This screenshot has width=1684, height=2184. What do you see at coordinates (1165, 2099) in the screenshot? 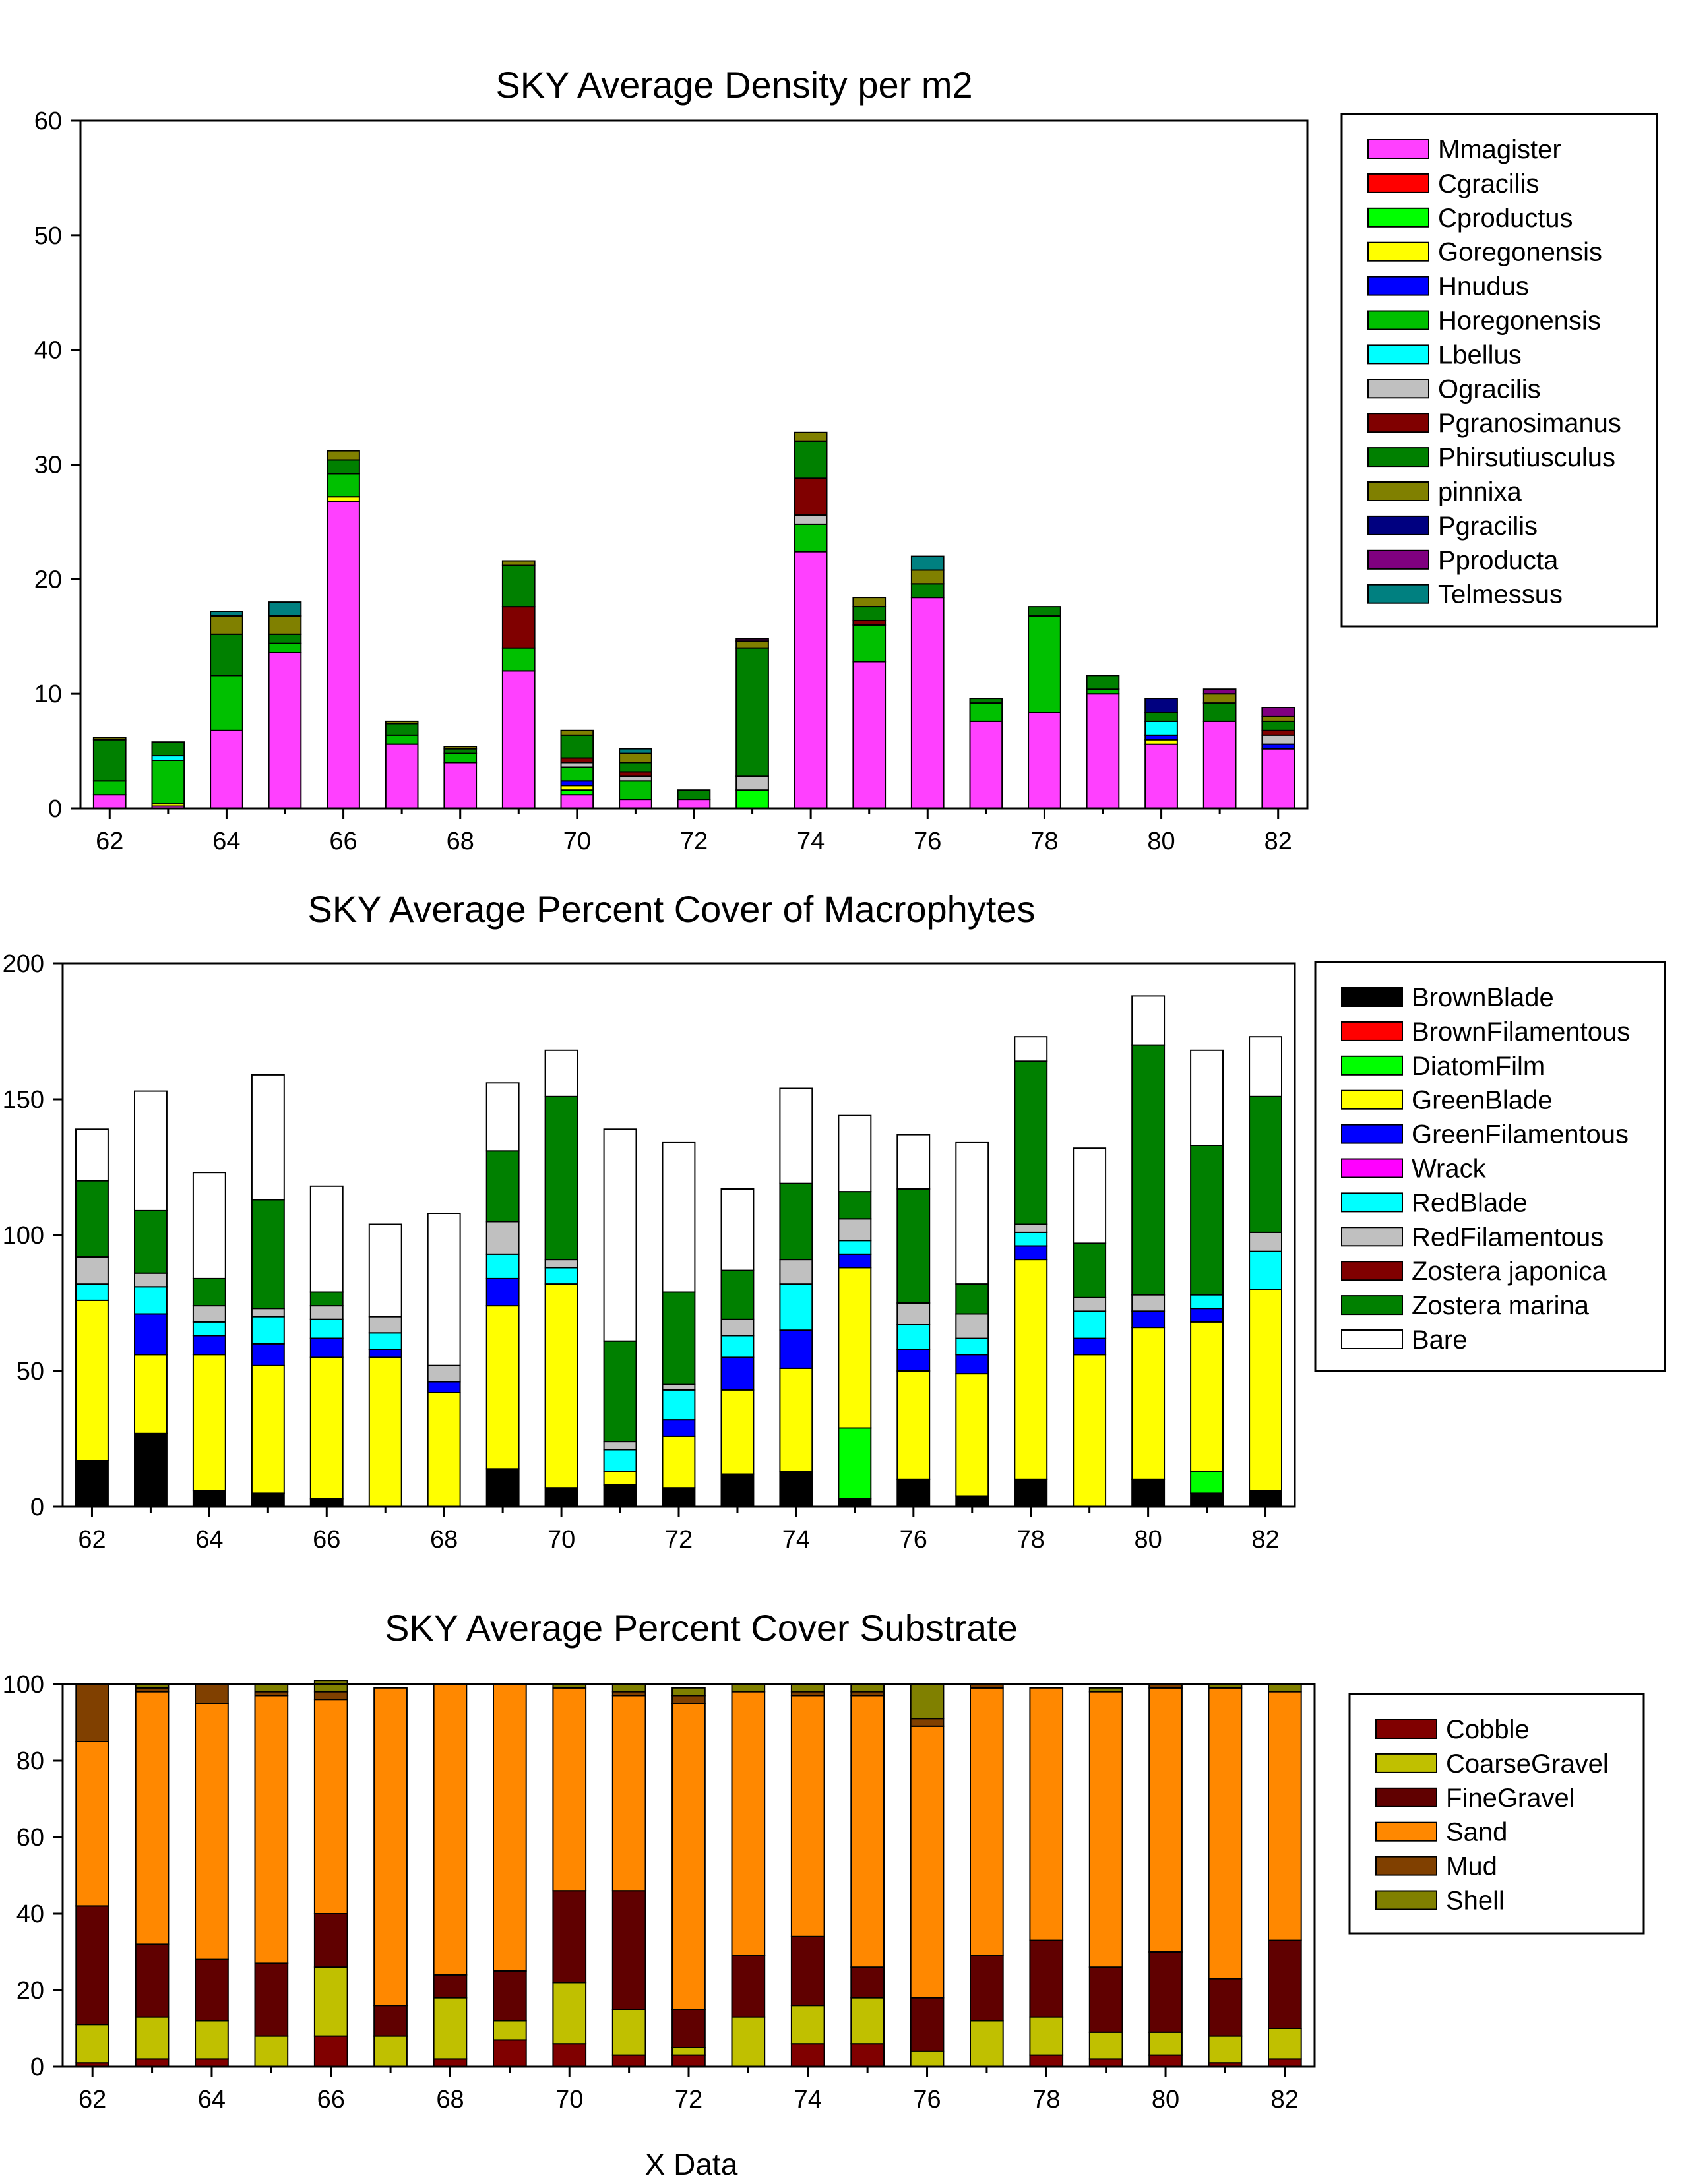
I see `substrate-x-tick-label: 80` at bounding box center [1165, 2099].